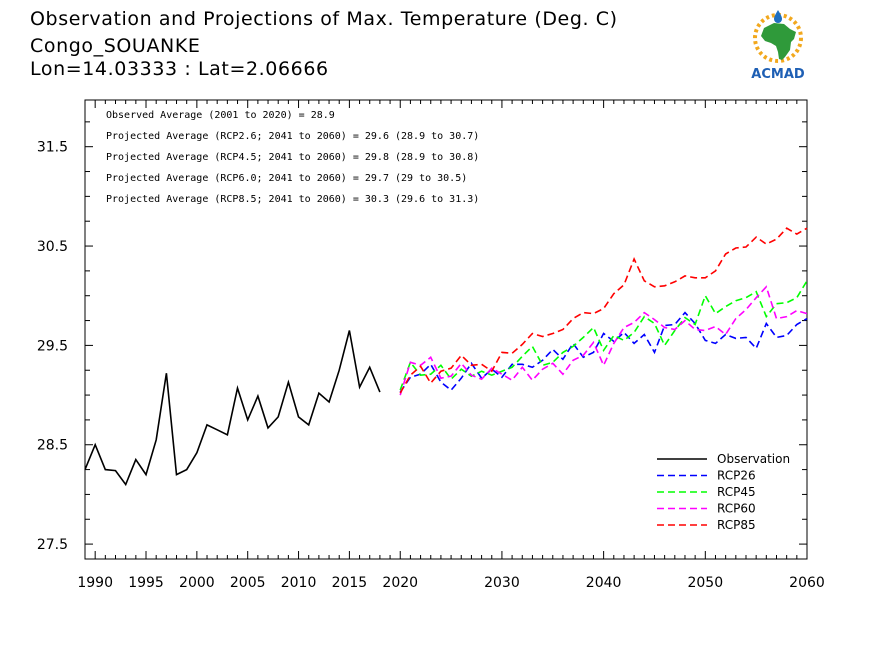 Image resolution: width=879 pixels, height=659 pixels. Describe the element at coordinates (232, 408) in the screenshot. I see `series-line-observation` at that location.